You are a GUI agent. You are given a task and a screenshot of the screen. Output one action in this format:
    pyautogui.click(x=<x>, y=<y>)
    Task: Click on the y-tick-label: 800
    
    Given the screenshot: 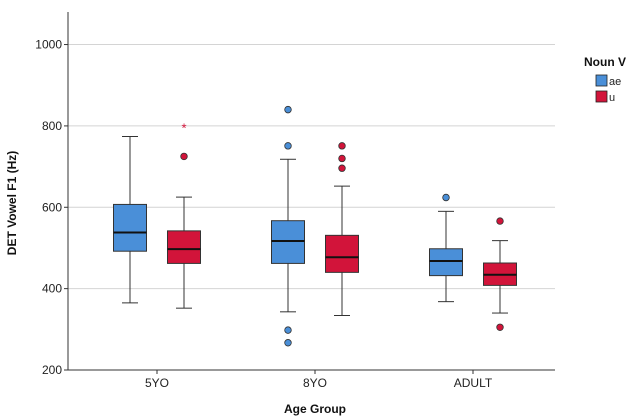 What is the action you would take?
    pyautogui.click(x=52, y=126)
    